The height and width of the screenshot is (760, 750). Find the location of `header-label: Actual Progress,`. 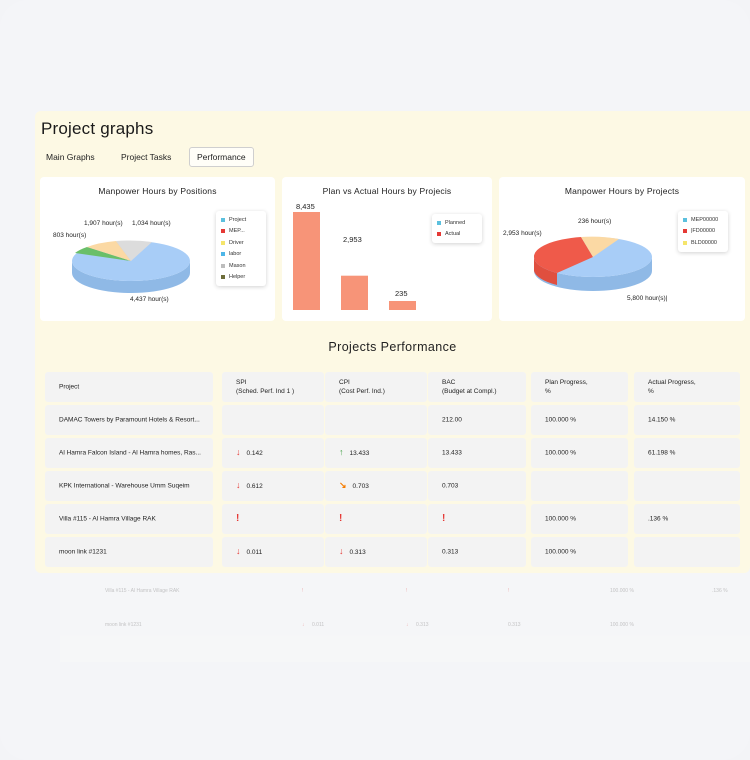

header-label: Actual Progress, is located at coordinates (672, 382).